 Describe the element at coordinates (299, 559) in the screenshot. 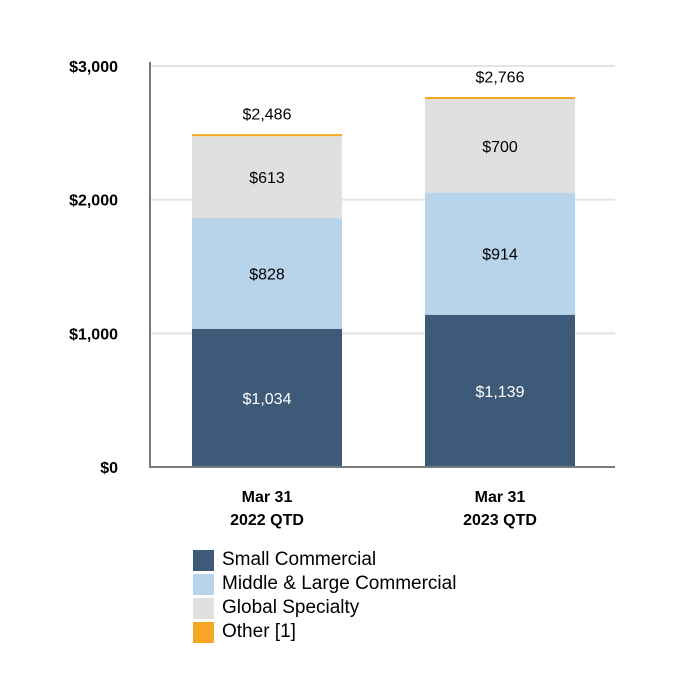

I see `legend-label: Small Commercial` at that location.